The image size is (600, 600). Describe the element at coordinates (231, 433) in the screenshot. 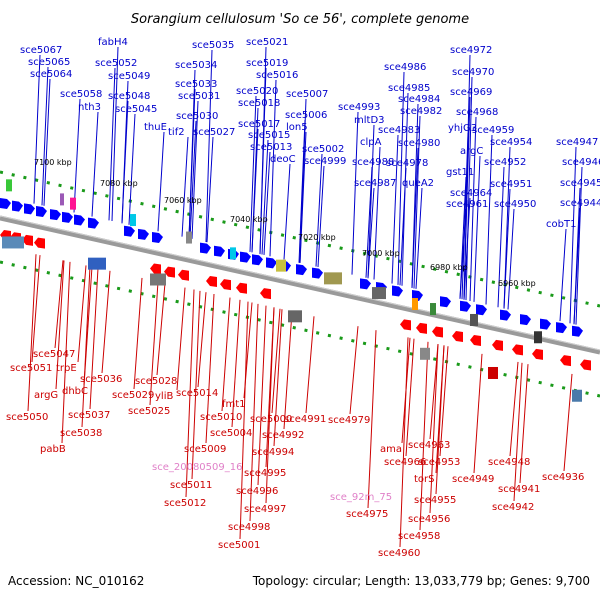

I see `gene-label-reverse: sce5004` at that location.